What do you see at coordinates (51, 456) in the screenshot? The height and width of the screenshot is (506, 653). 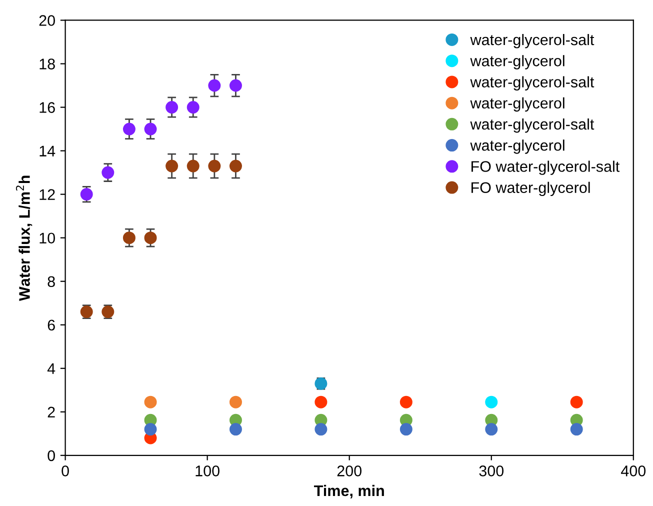 I see `y-tick-label: 0` at bounding box center [51, 456].